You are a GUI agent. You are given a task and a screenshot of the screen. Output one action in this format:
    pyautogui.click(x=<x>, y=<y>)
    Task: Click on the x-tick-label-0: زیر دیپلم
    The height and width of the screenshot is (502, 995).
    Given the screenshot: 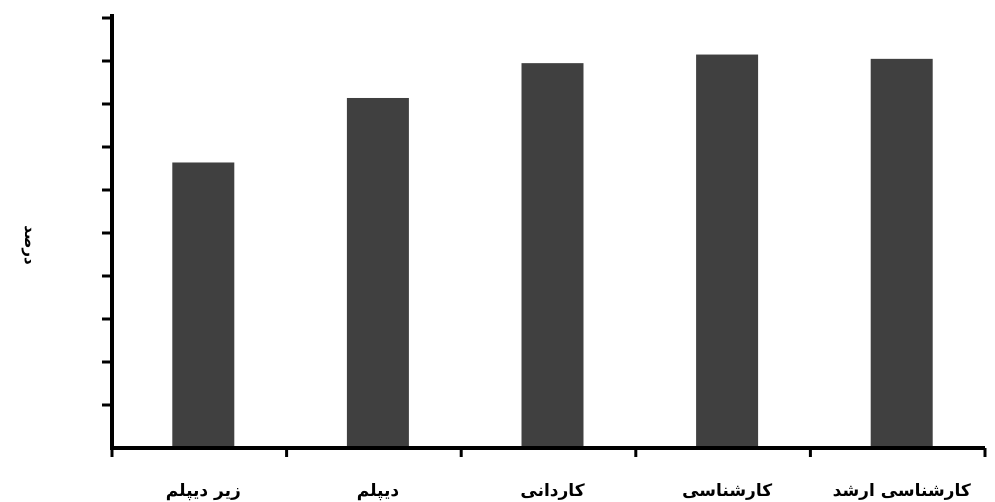 What is the action you would take?
    pyautogui.click(x=203, y=491)
    